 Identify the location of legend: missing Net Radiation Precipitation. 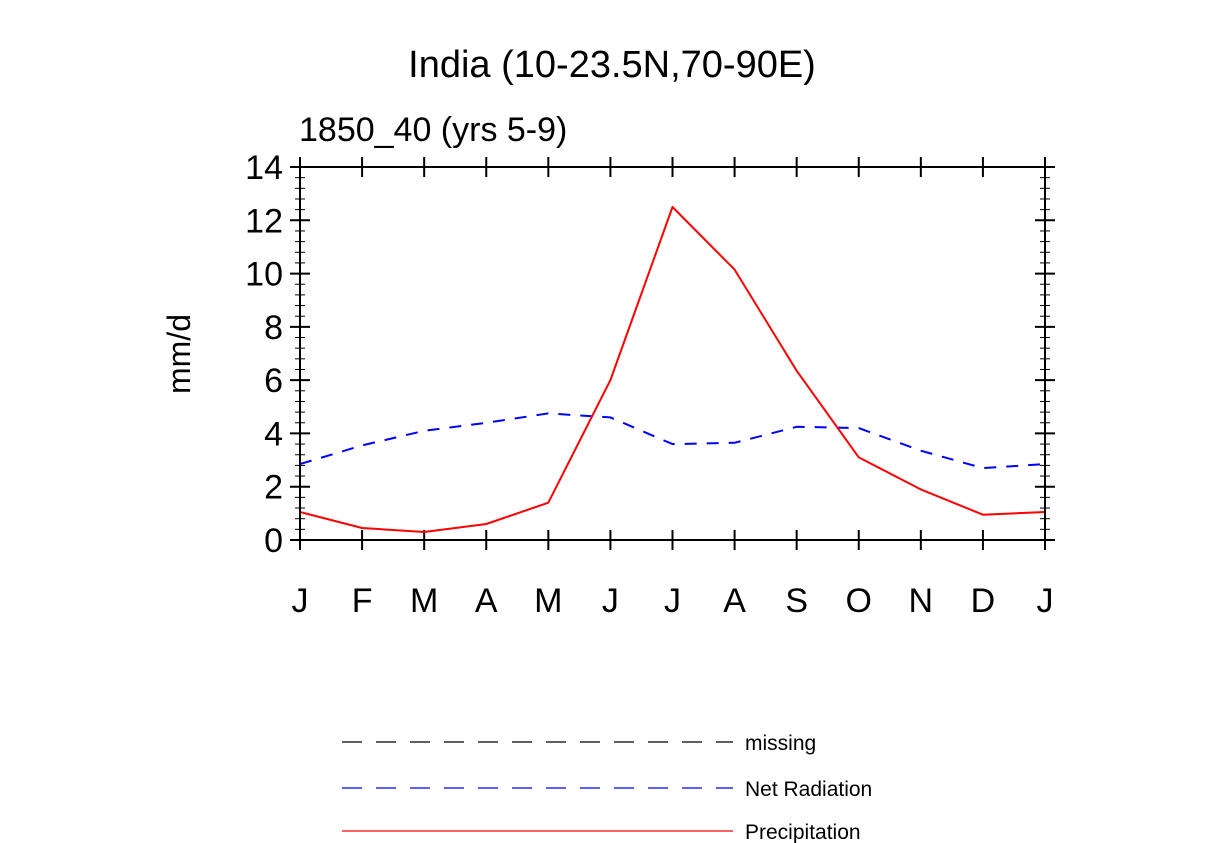
(607, 787).